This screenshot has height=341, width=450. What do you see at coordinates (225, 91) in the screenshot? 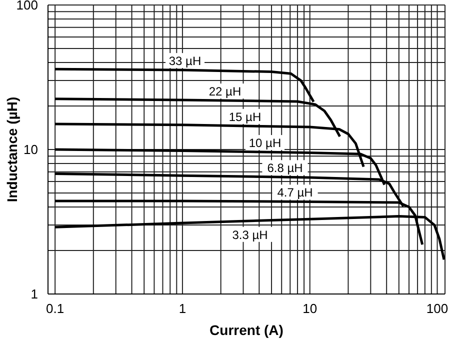
I see `series-label: 22 µH` at bounding box center [225, 91].